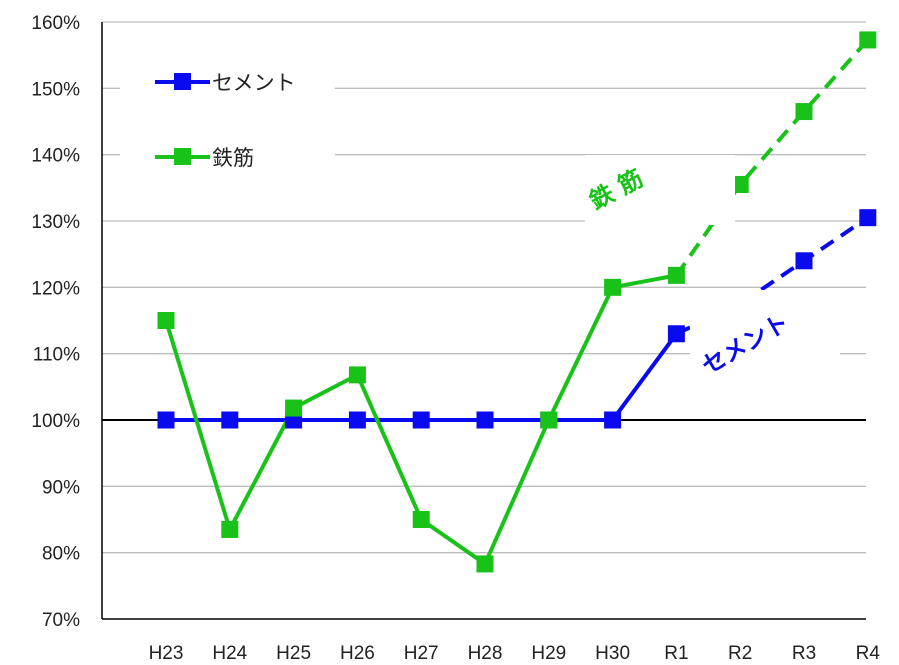 This screenshot has width=899, height=665. What do you see at coordinates (55, 421) in the screenshot?
I see `y-tick-label: 100%` at bounding box center [55, 421].